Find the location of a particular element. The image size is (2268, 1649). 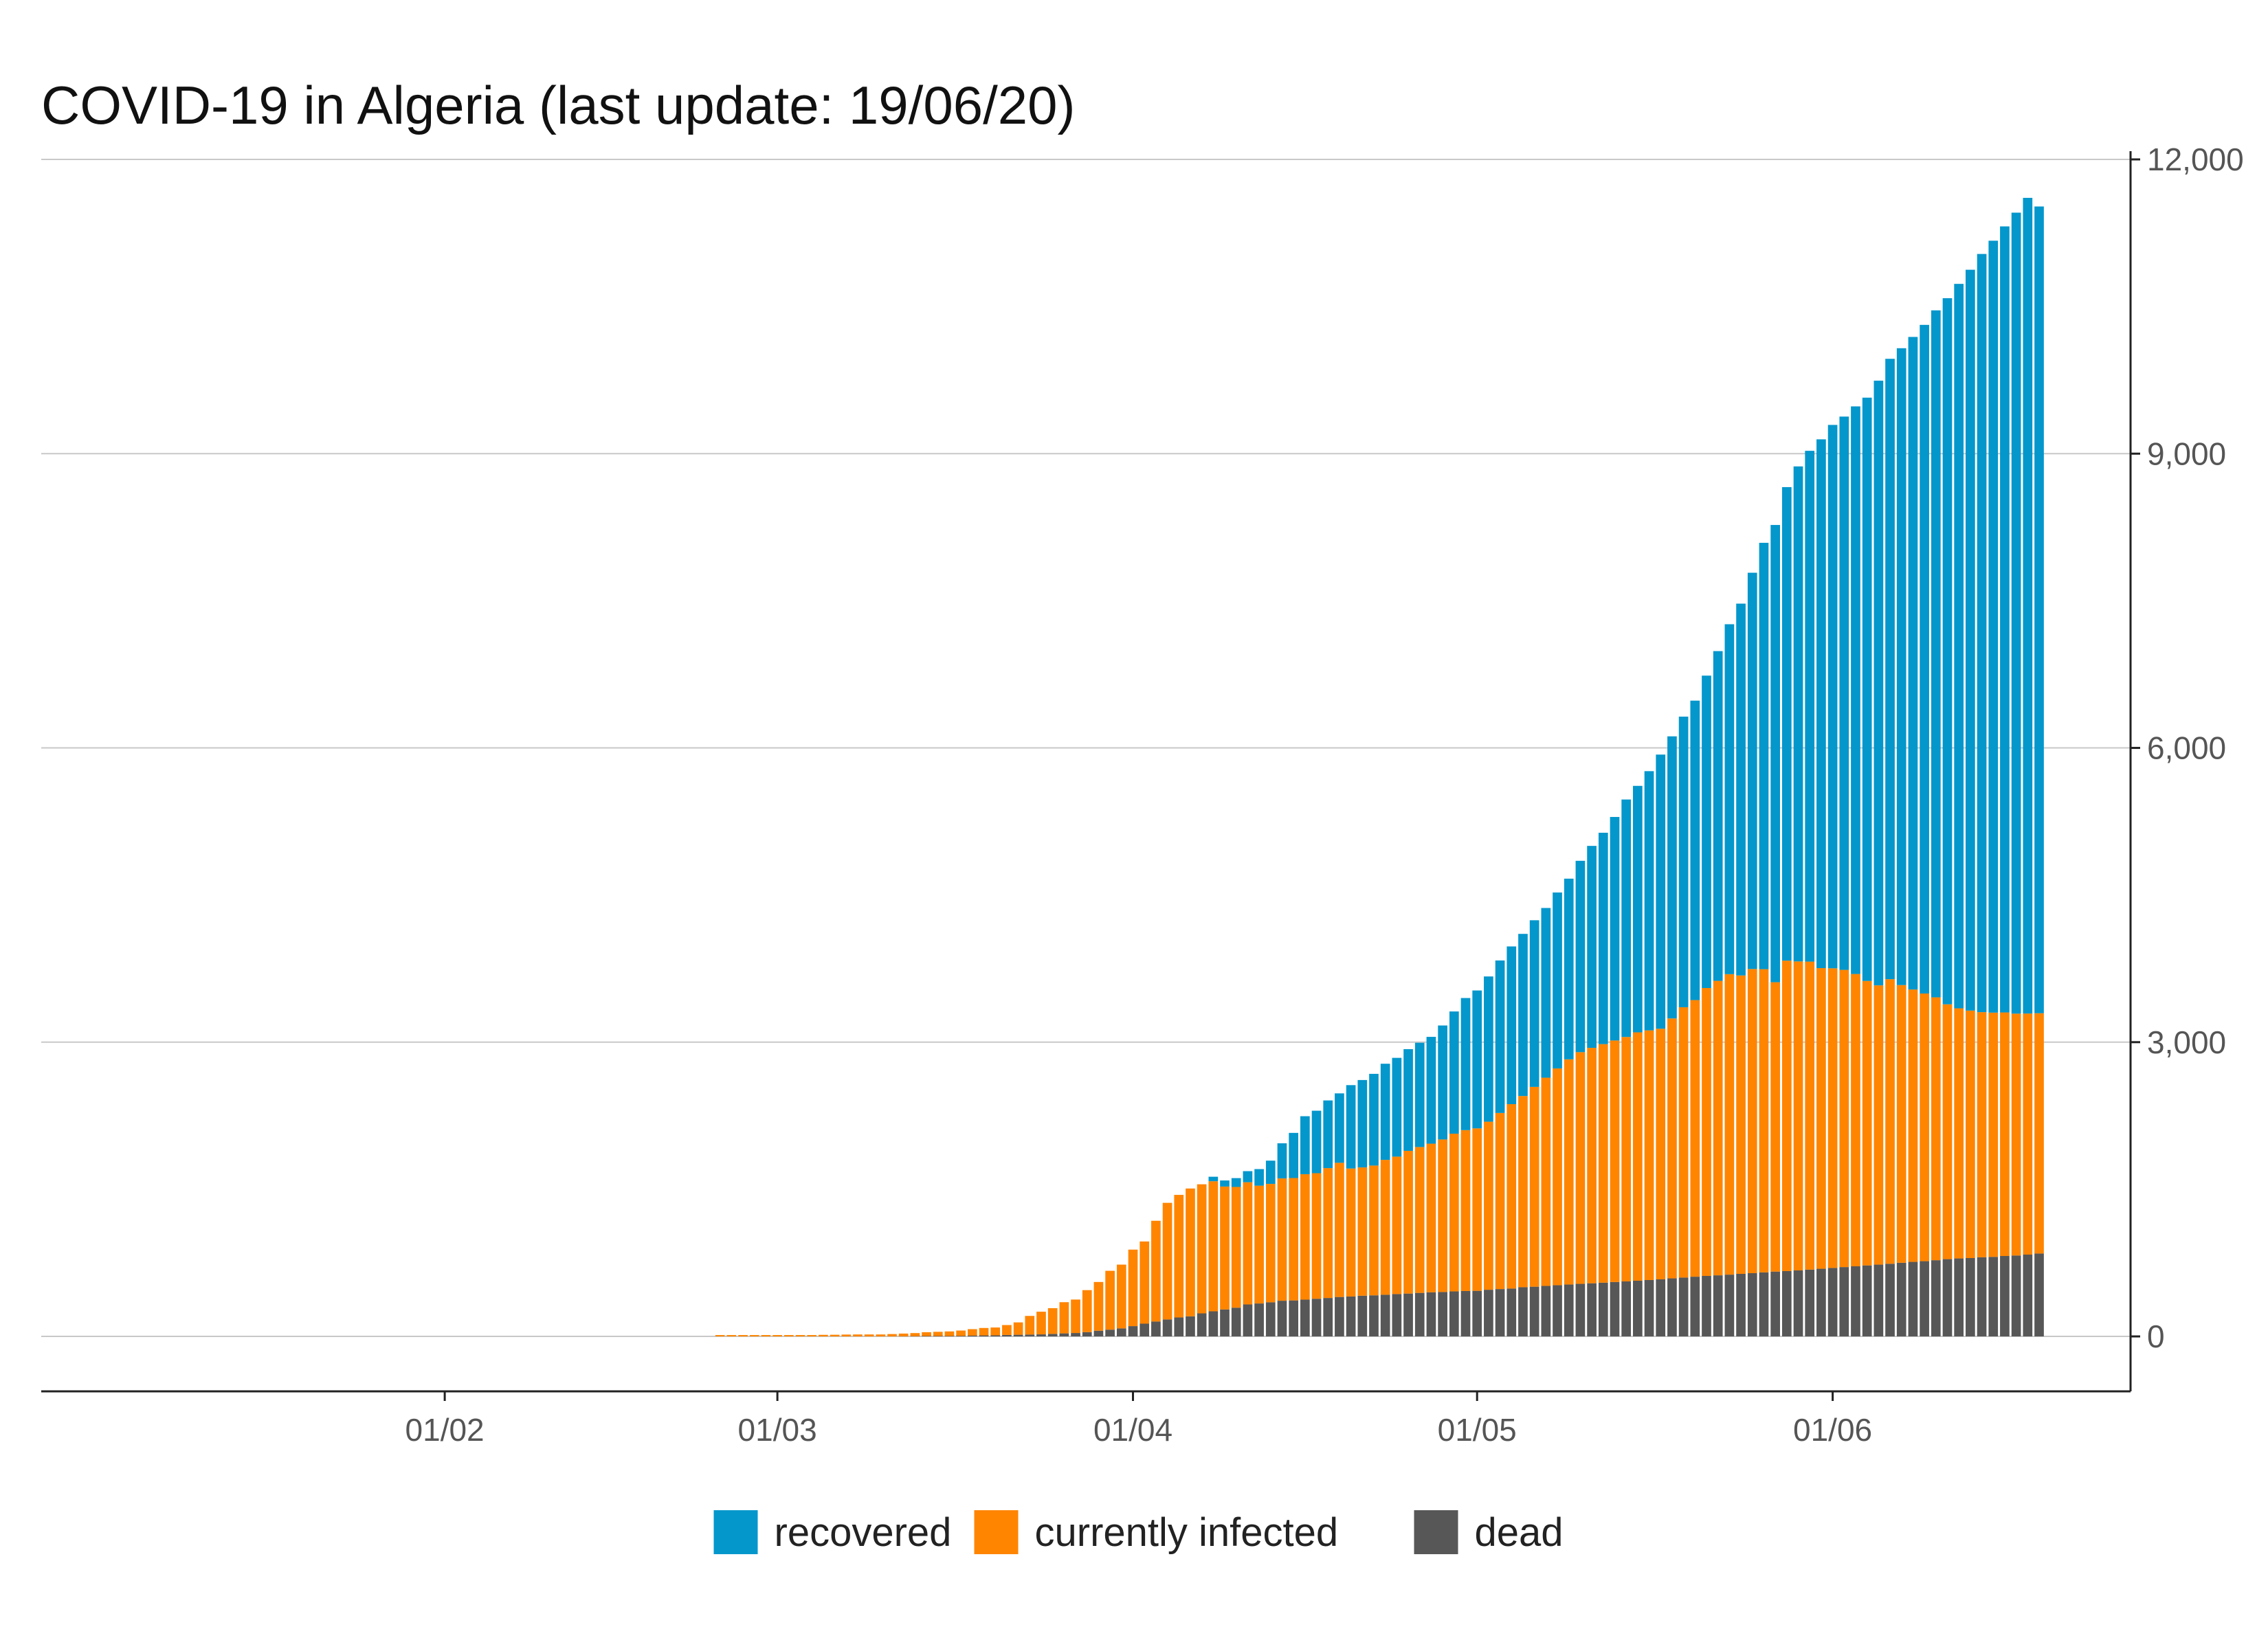

legend-label-recovered: recovered is located at coordinates (863, 1532).